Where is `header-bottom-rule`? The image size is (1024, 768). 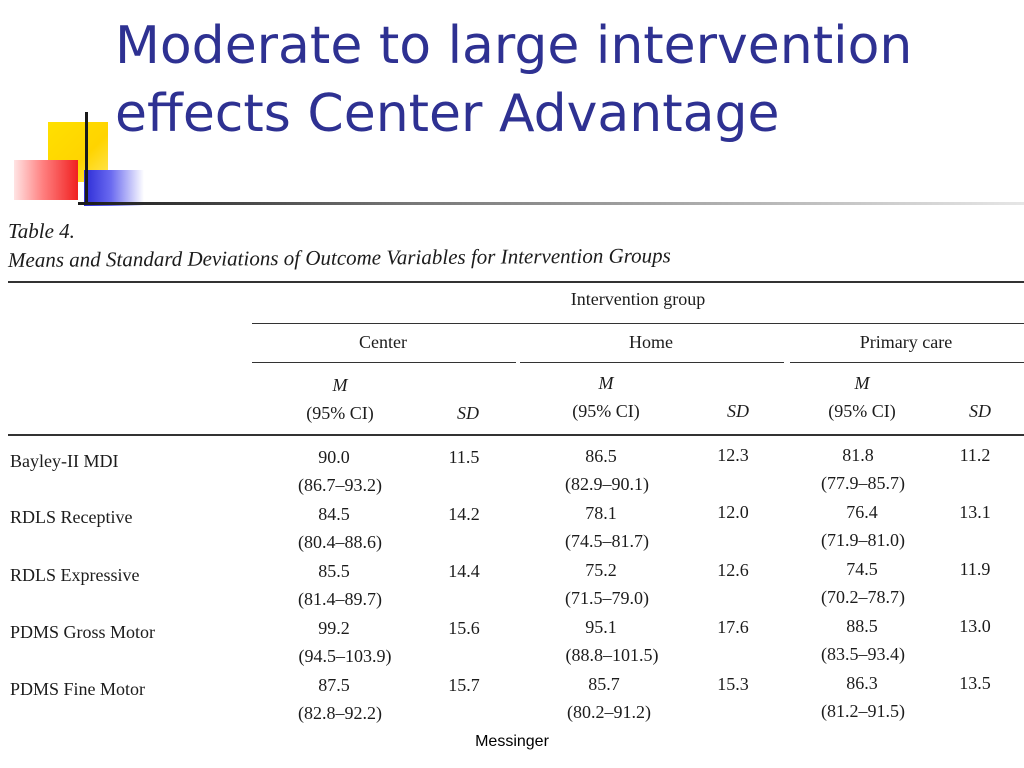 header-bottom-rule is located at coordinates (516, 435).